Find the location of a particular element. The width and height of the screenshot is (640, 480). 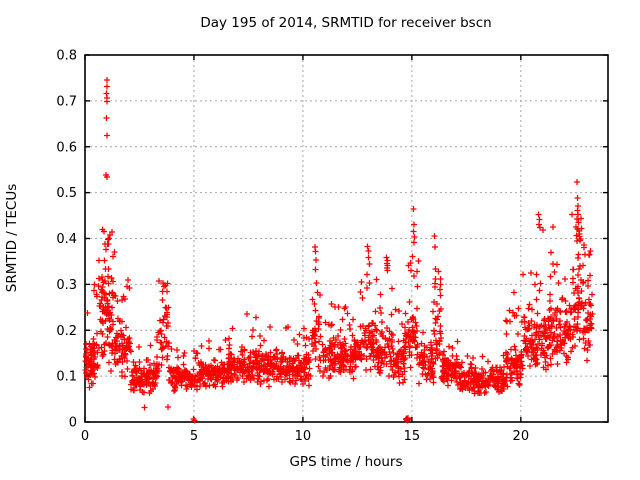

x-tick-label: 5 is located at coordinates (194, 436).